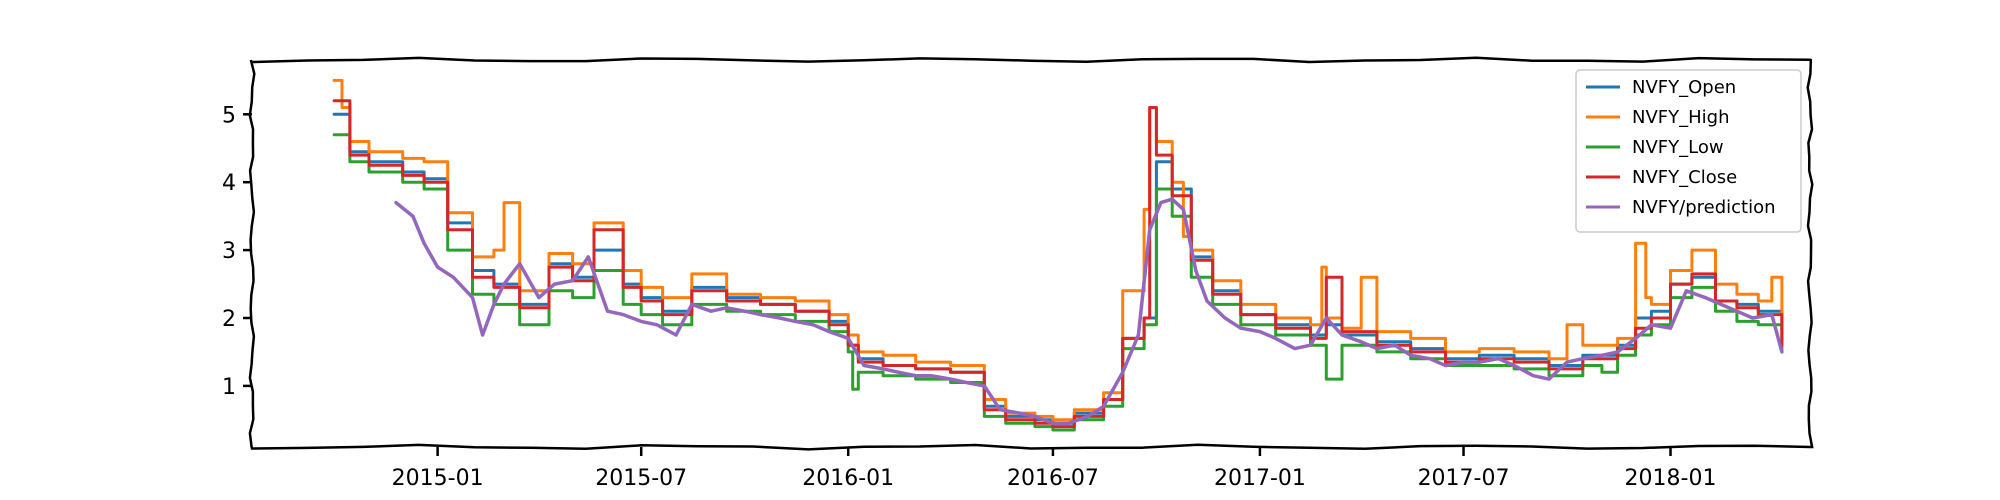  What do you see at coordinates (1464, 478) in the screenshot?
I see `x-tick-label: 2017-07` at bounding box center [1464, 478].